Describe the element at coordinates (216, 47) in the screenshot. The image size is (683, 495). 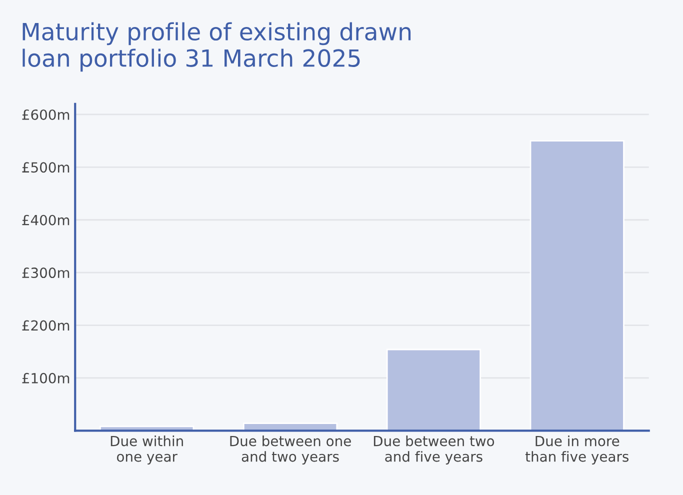
I see `chart-title: Maturity profile of existing drawn loan portfolio 31 March 2025` at that location.